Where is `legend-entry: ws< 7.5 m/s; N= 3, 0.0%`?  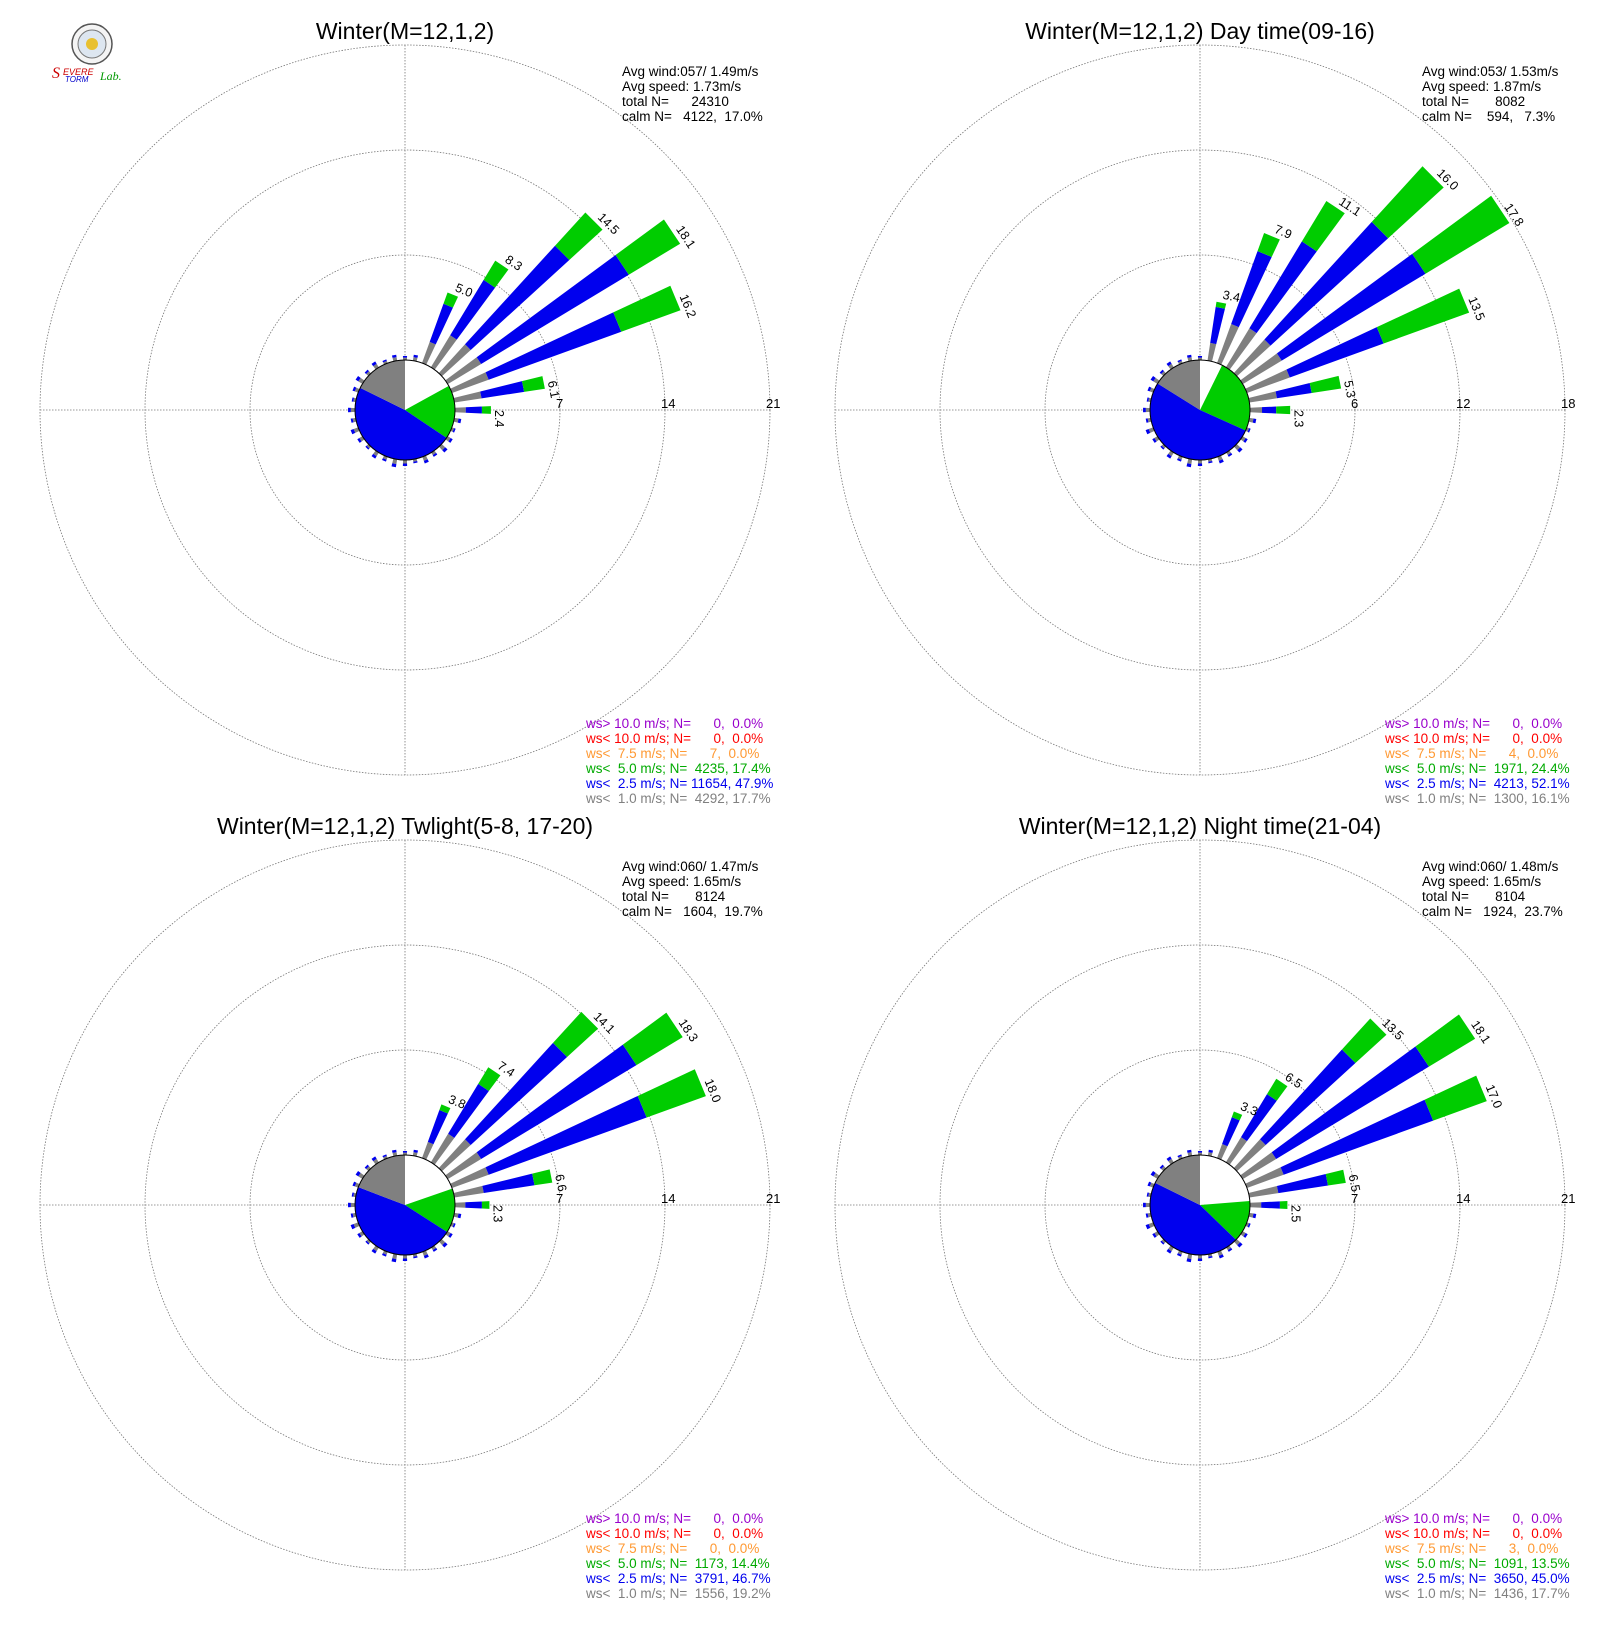
legend-entry: ws< 7.5 m/s; N= 3, 0.0% is located at coordinates (1472, 1548).